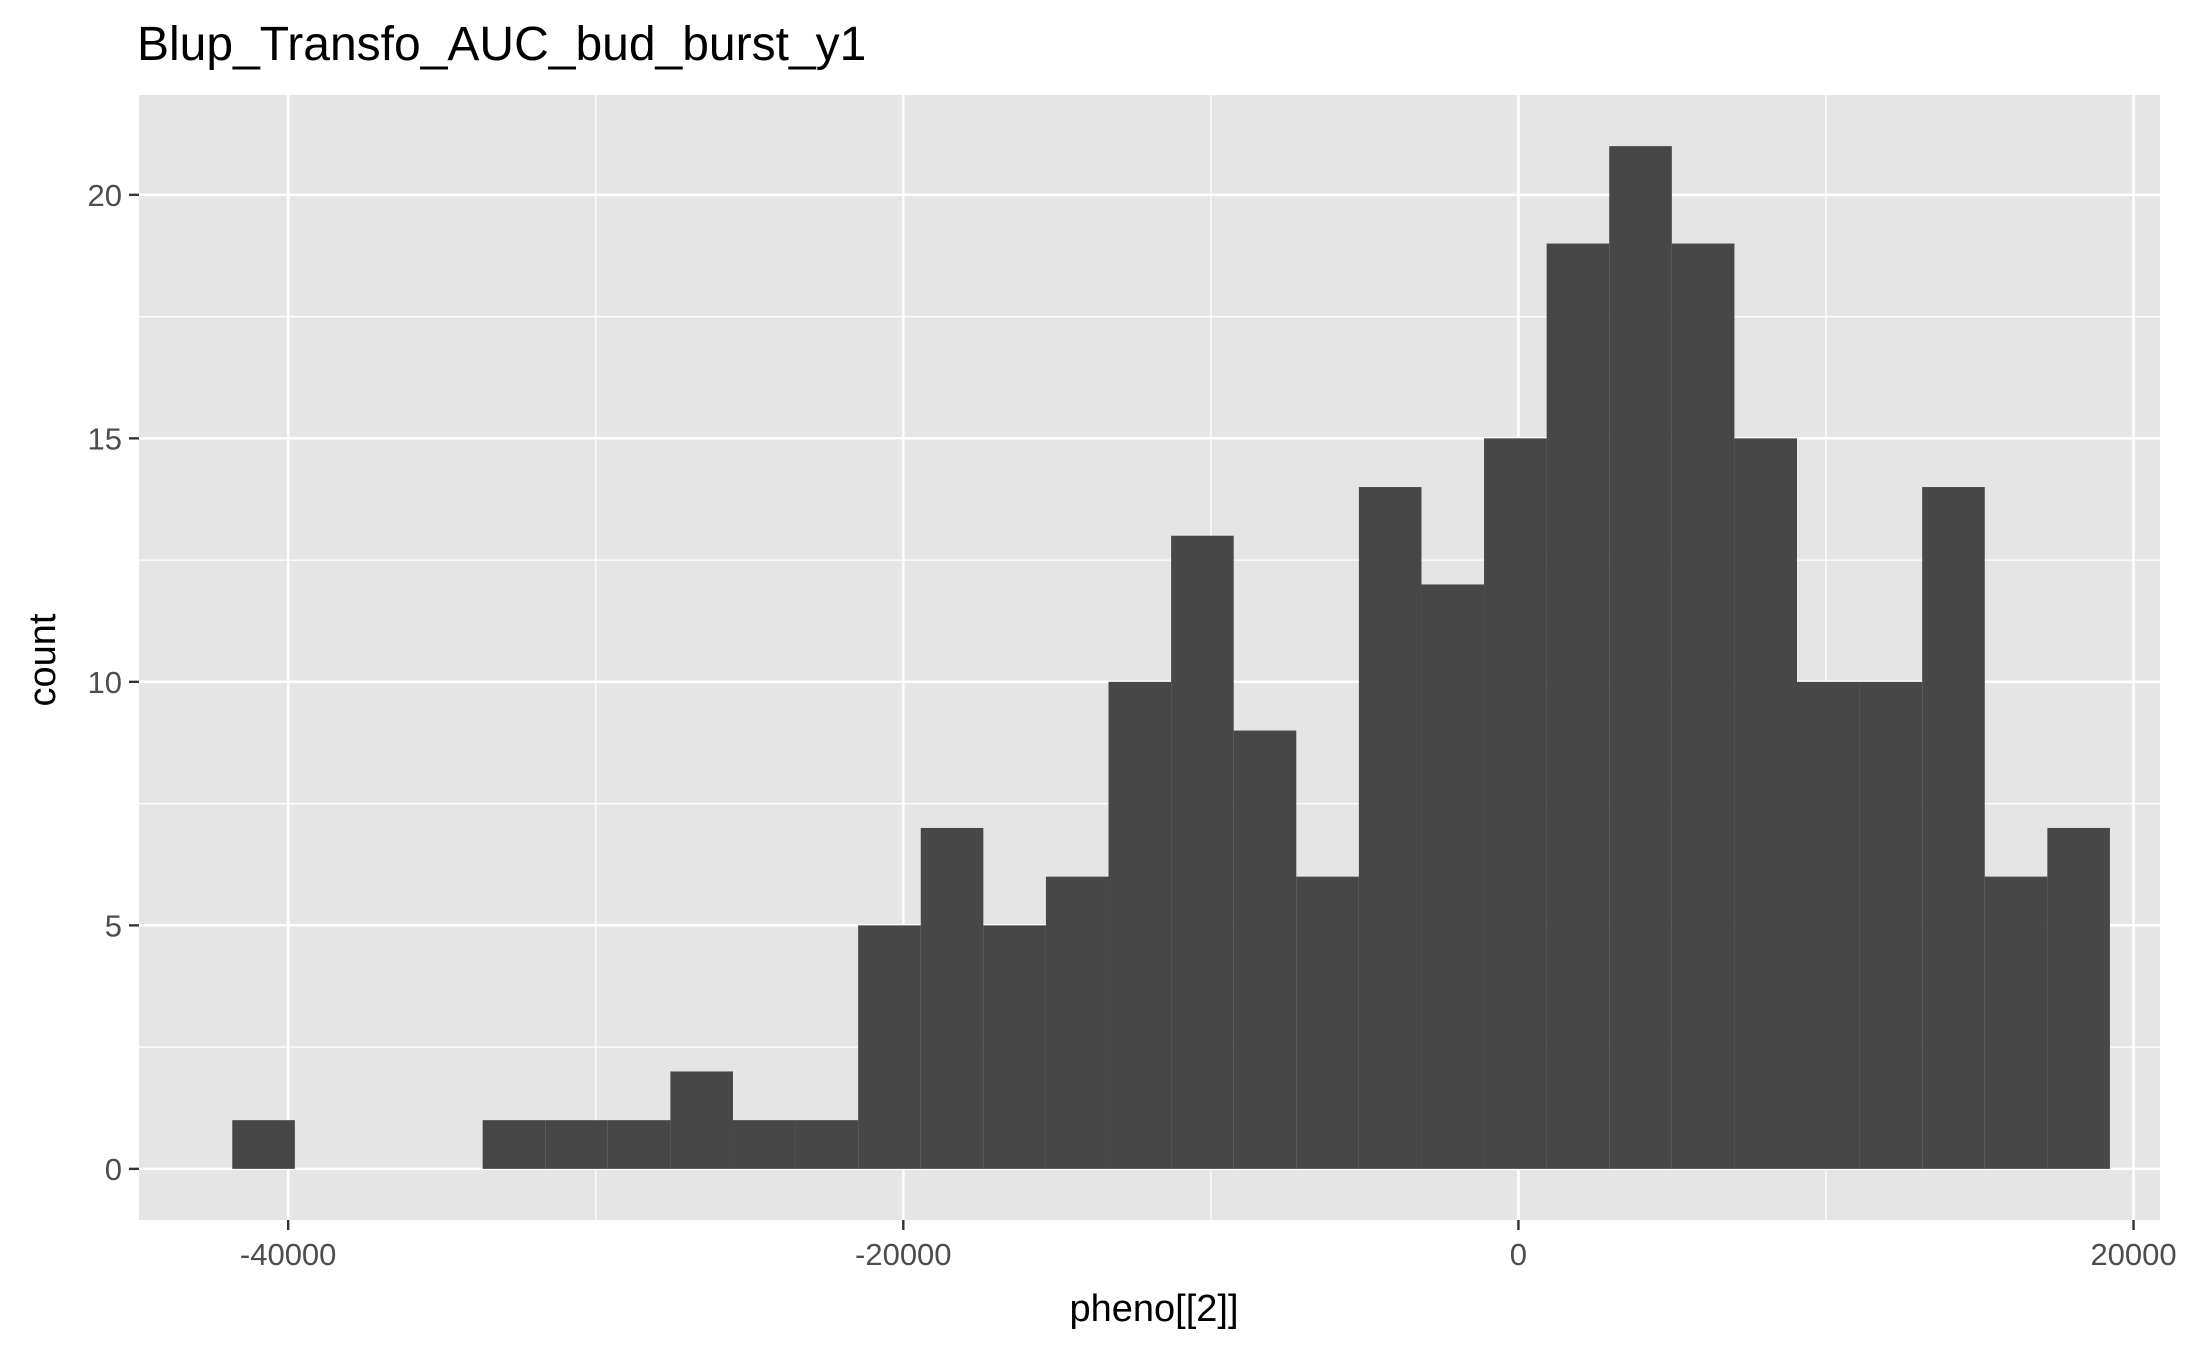  What do you see at coordinates (1518, 1254) in the screenshot?
I see `x-tick-label: 0` at bounding box center [1518, 1254].